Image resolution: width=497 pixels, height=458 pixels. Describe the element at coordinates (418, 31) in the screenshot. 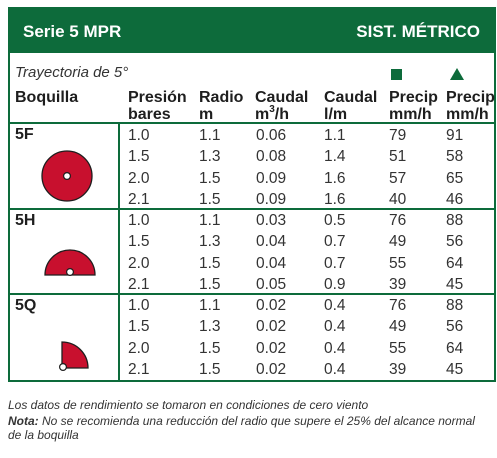

I see `unit-system-label: SIST. MÉTRICO` at that location.